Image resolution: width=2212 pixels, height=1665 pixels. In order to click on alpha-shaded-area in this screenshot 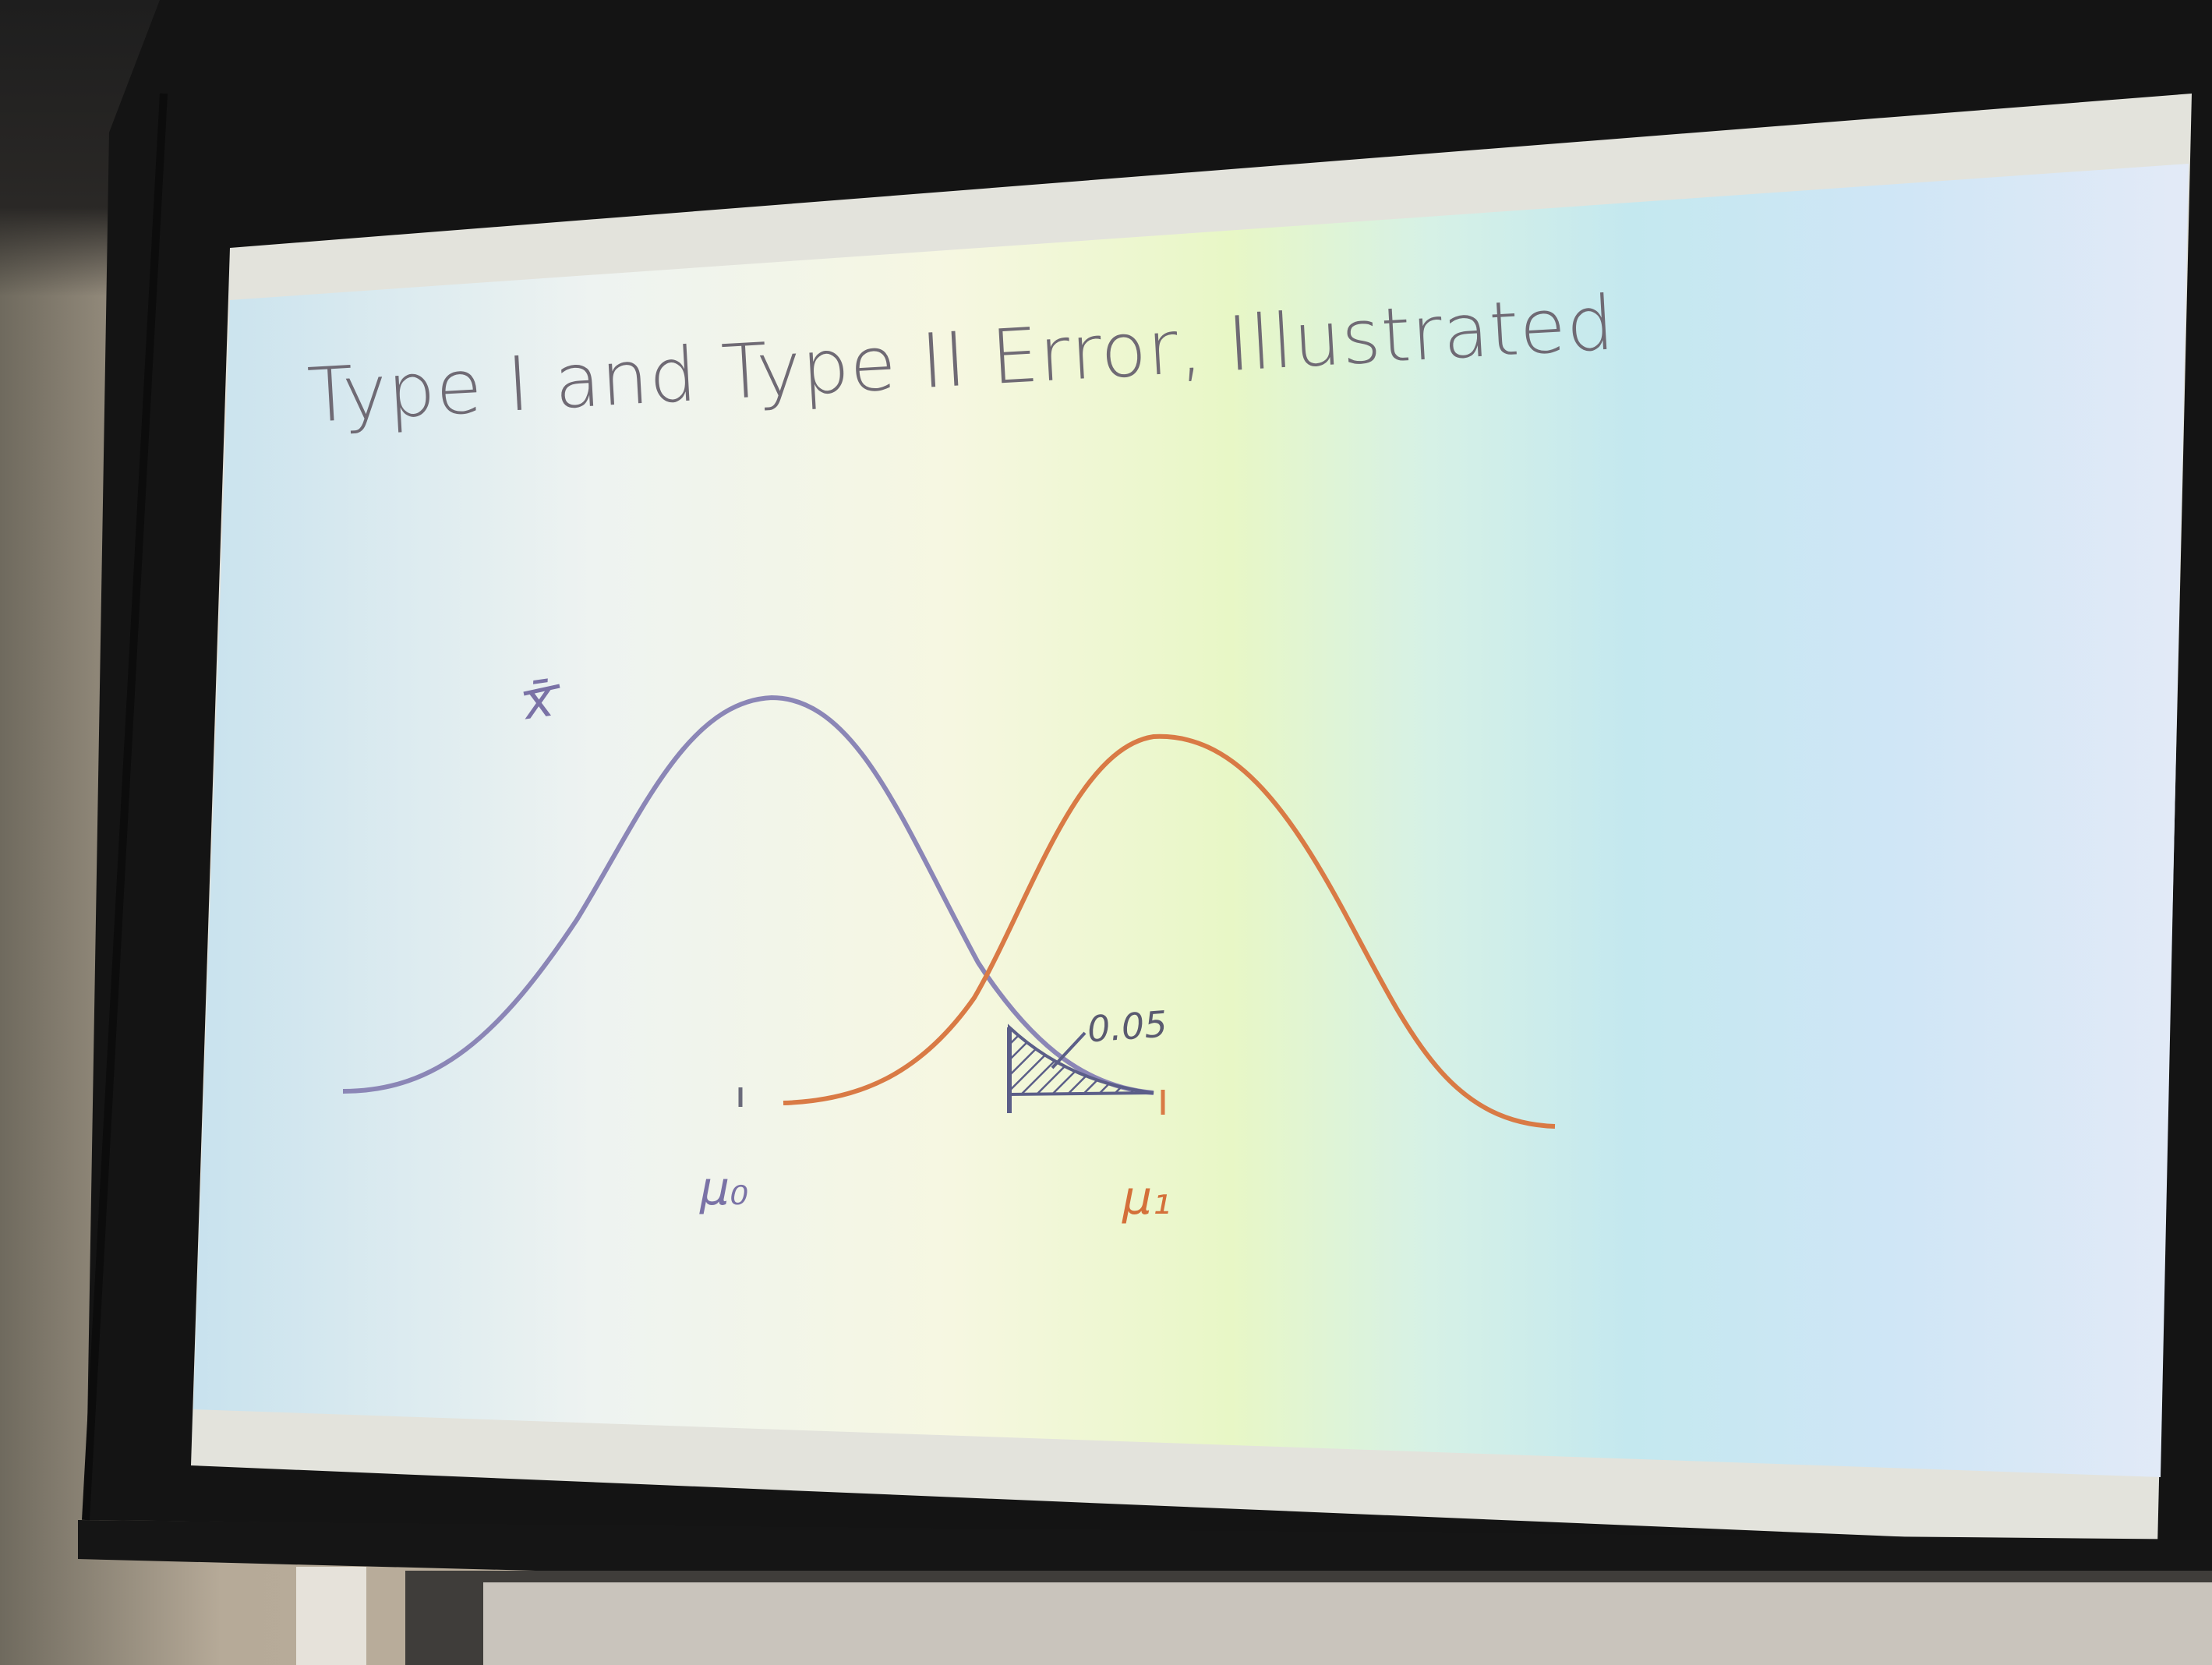, I will do `click(1081, 1060)`.